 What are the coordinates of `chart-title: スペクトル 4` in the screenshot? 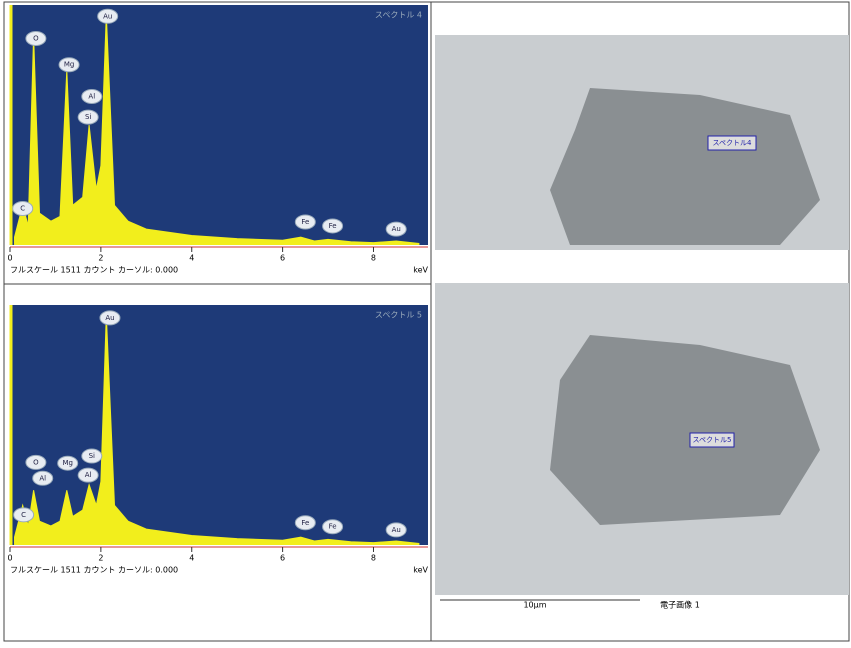 It's located at (398, 15).